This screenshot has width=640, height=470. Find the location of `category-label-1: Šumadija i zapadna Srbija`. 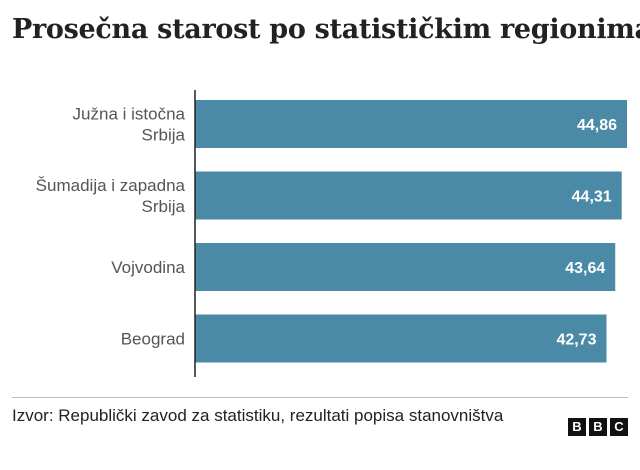

category-label-1: Šumadija i zapadna Srbija is located at coordinates (111, 196).